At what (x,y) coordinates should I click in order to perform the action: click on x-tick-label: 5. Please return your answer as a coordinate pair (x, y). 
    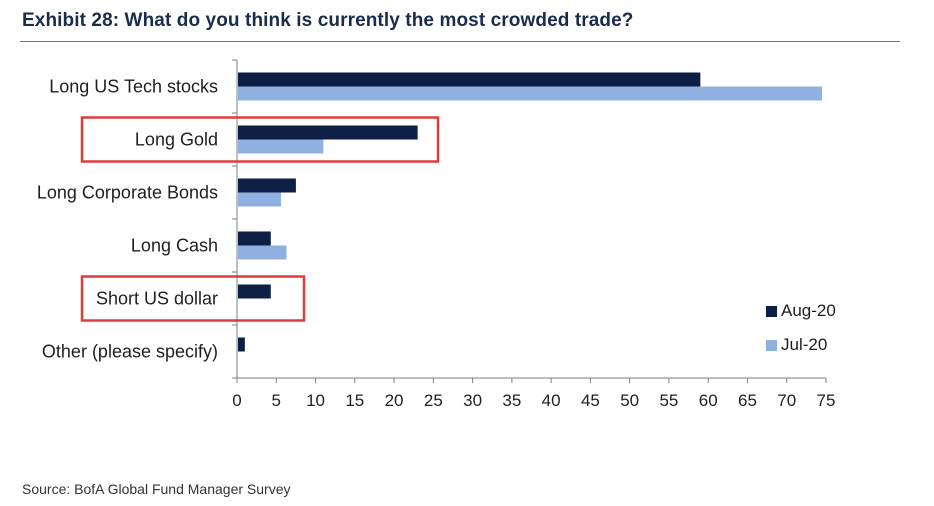
    Looking at the image, I should click on (276, 400).